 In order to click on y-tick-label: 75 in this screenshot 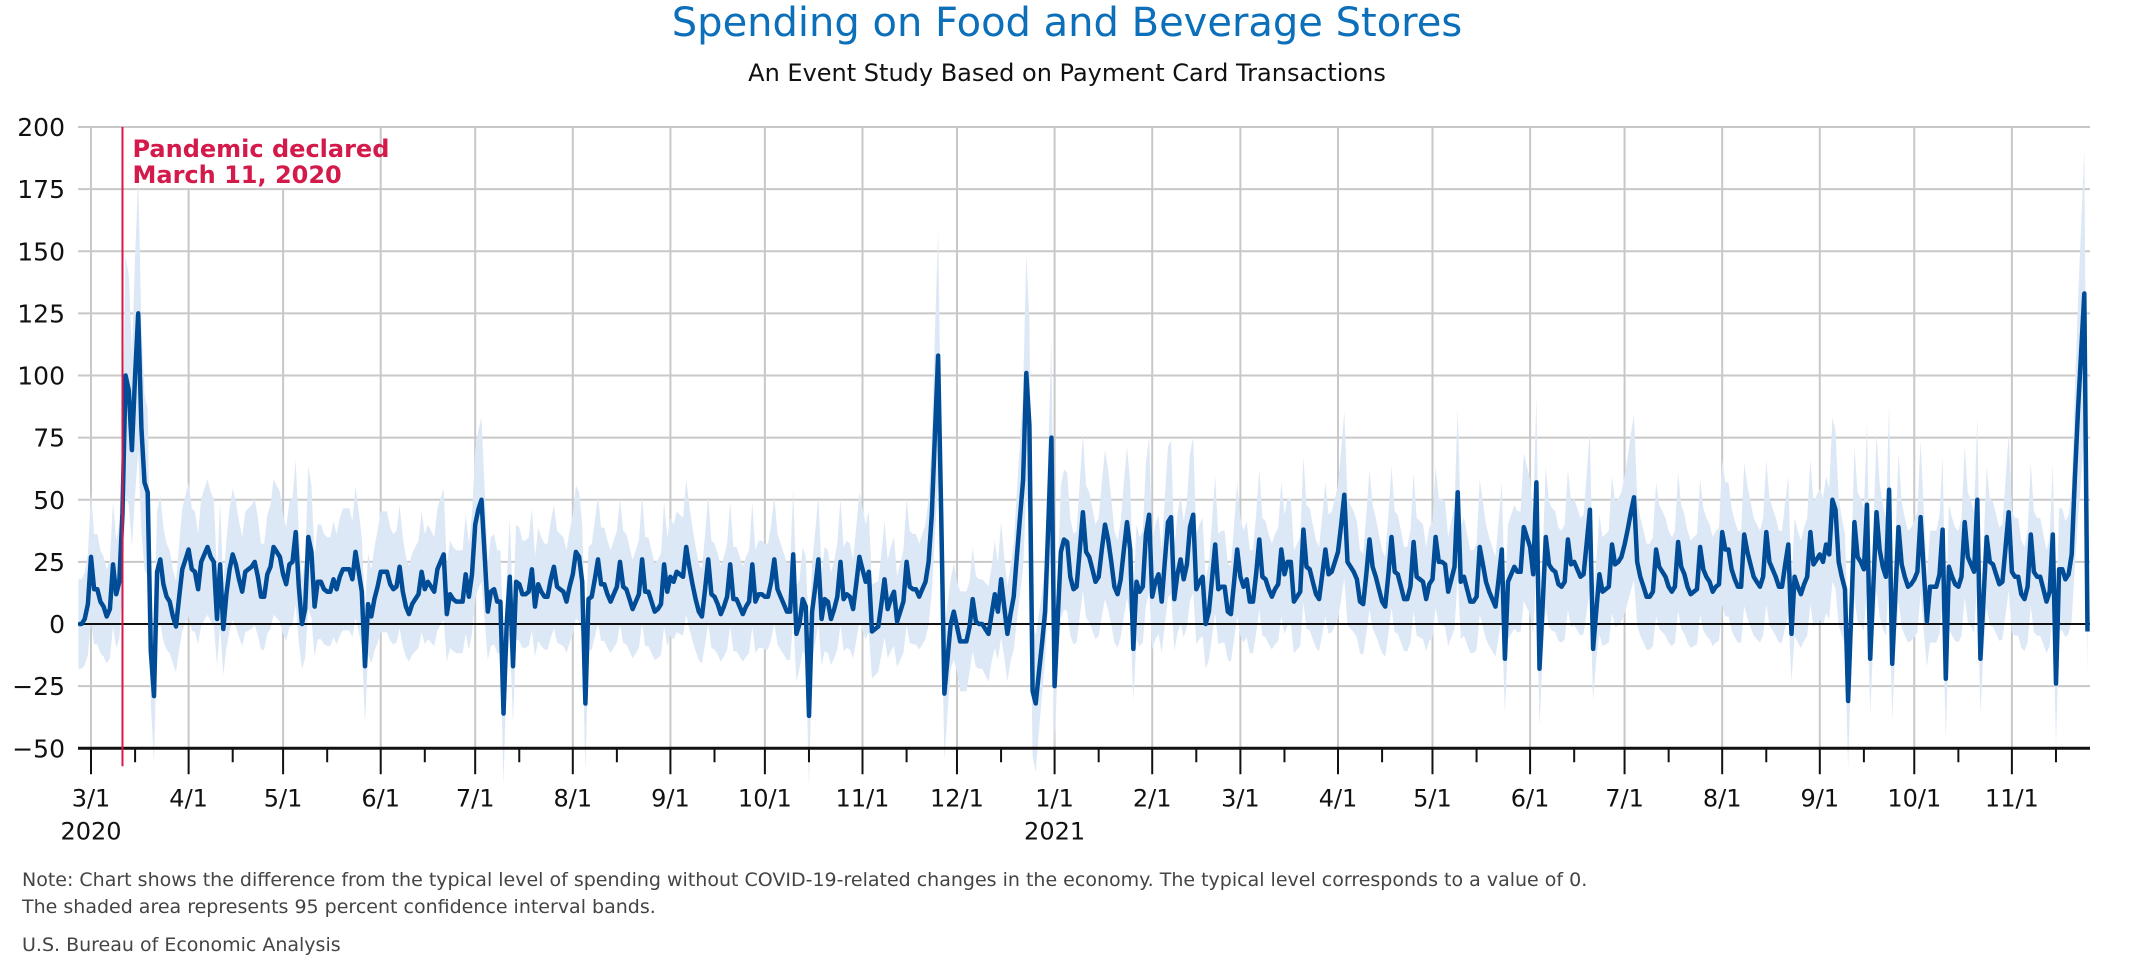, I will do `click(49, 438)`.